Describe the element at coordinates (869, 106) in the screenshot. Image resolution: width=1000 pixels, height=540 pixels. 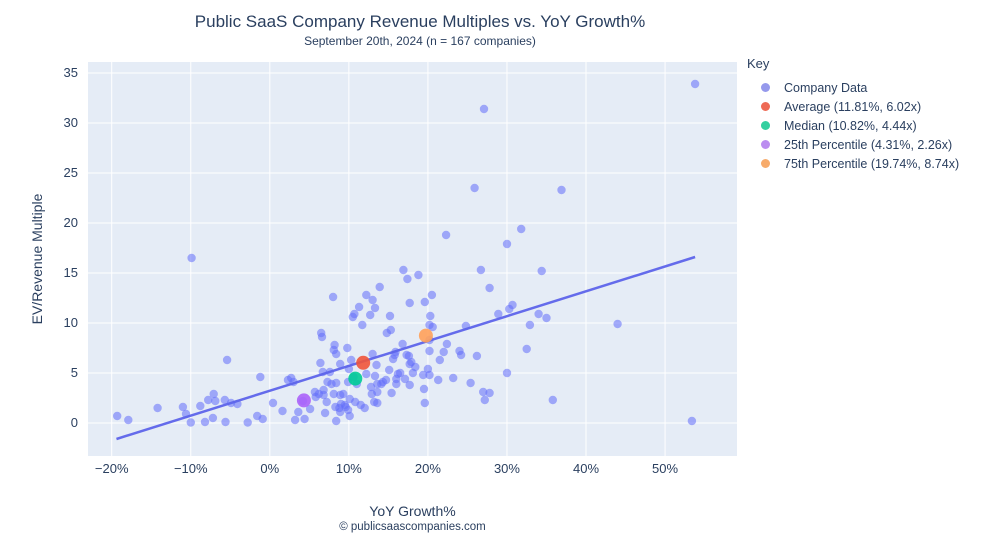
I see `legend-item-average: Average (11.81%, 6.02x)` at that location.